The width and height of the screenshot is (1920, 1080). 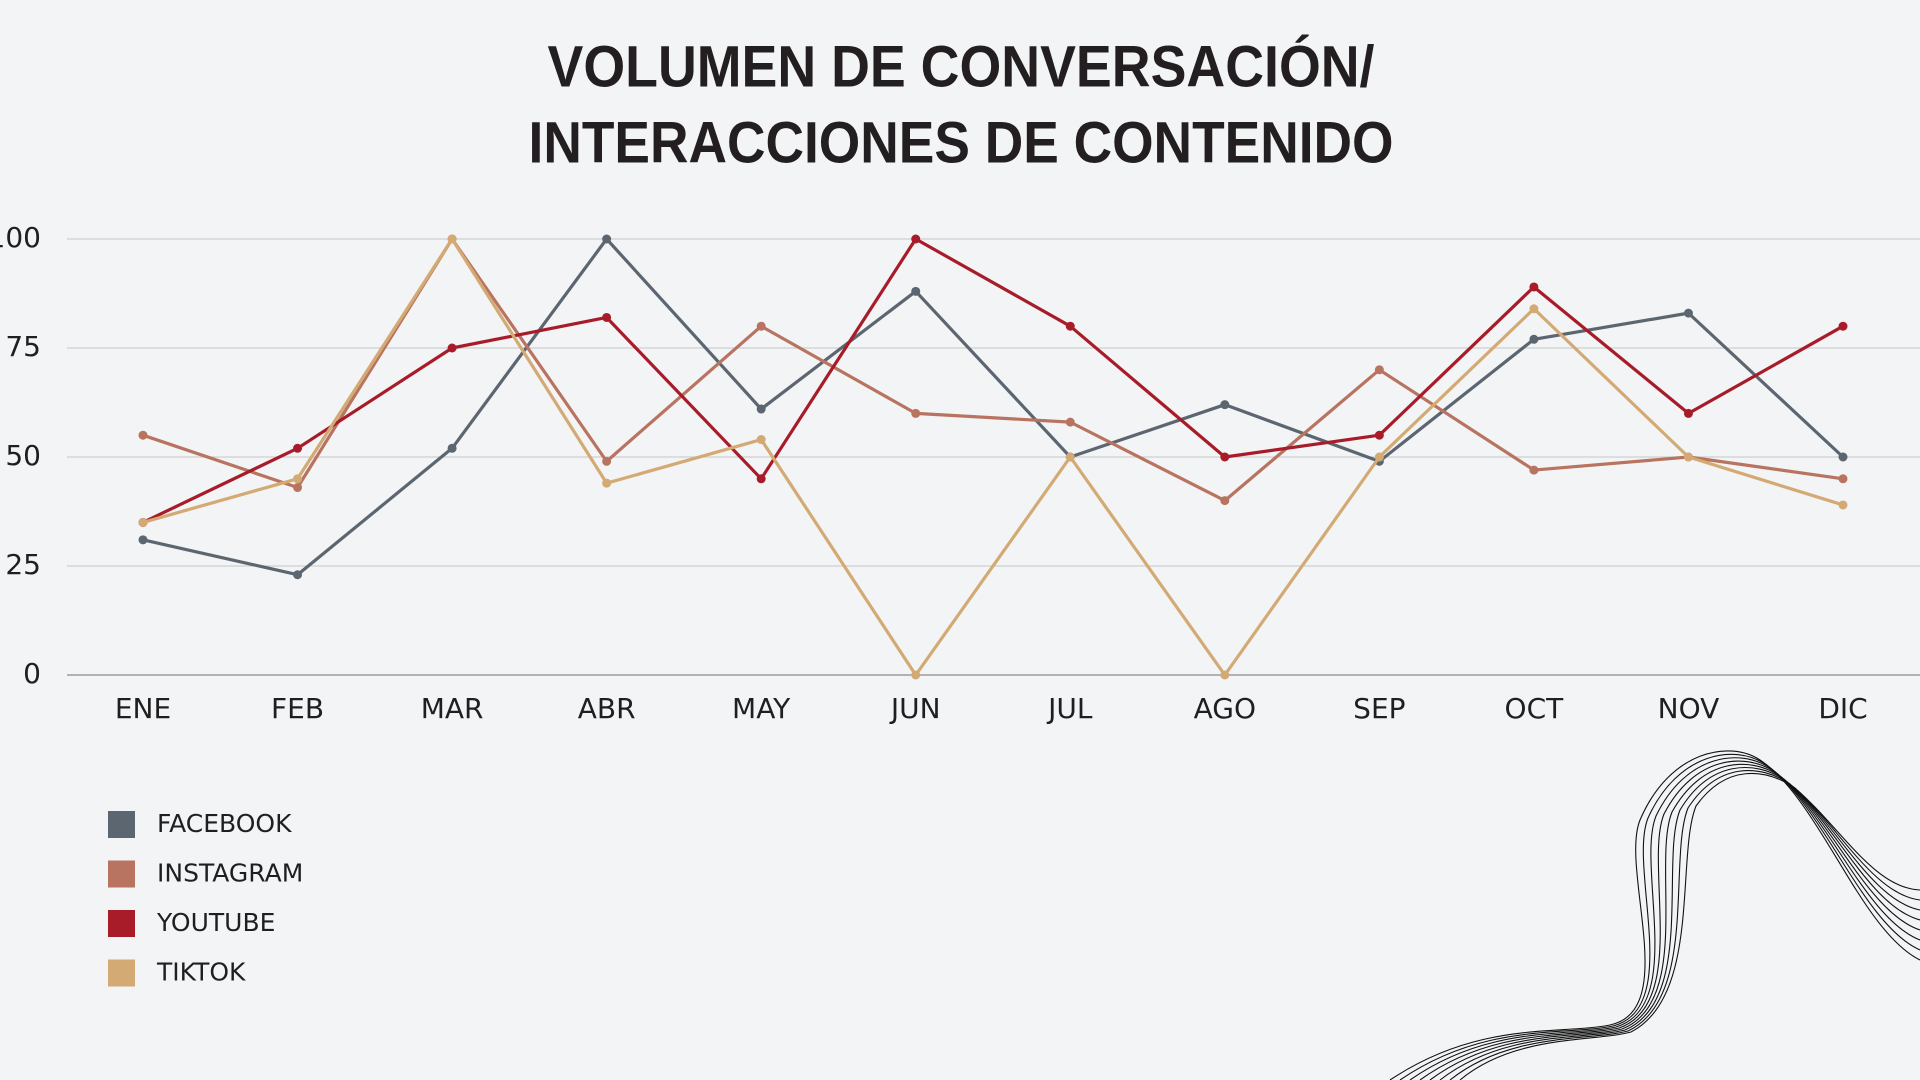 I want to click on y-tick-label: 100, so click(x=20, y=237).